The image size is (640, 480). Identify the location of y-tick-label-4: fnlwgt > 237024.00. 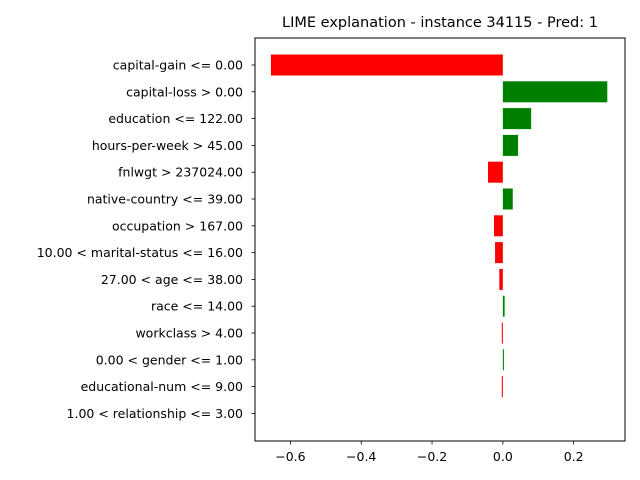
(180, 172).